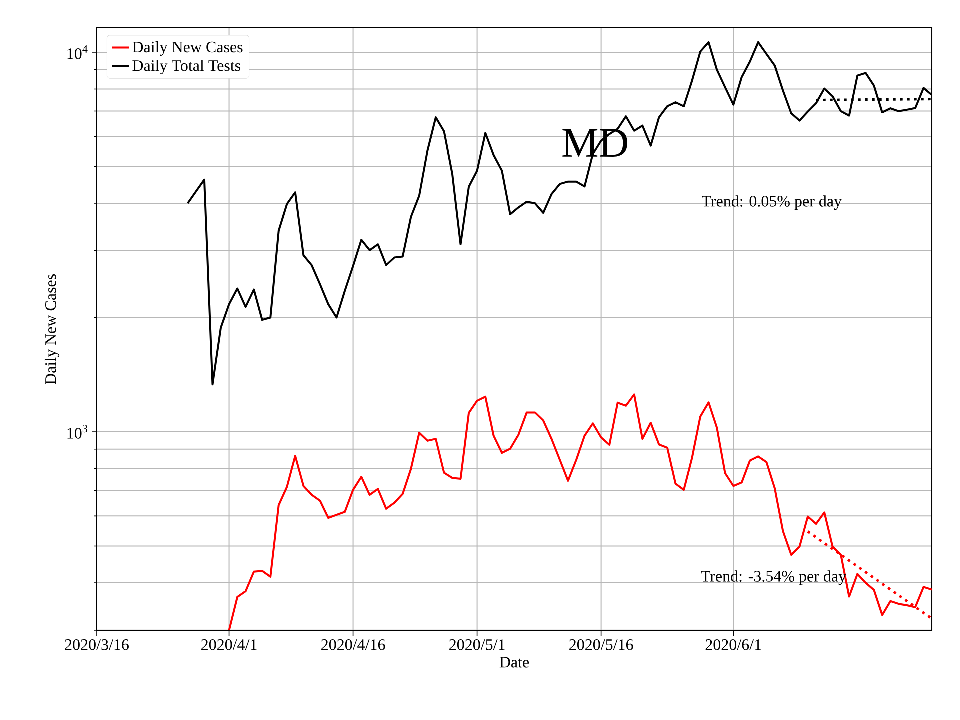  I want to click on y-tick-label: 10$^{3}$, so click(78, 432).